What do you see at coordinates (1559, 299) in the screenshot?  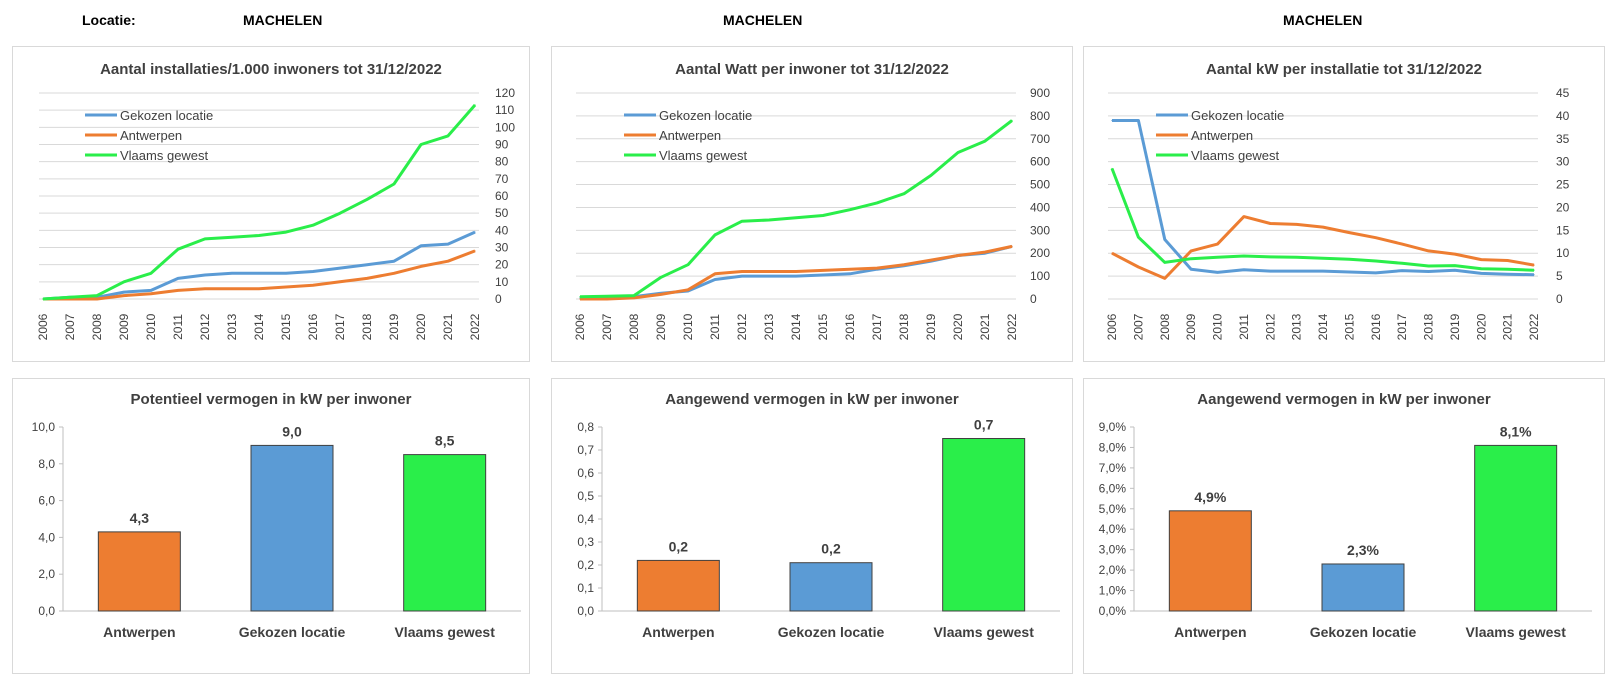 I see `y-tick-label: 0` at bounding box center [1559, 299].